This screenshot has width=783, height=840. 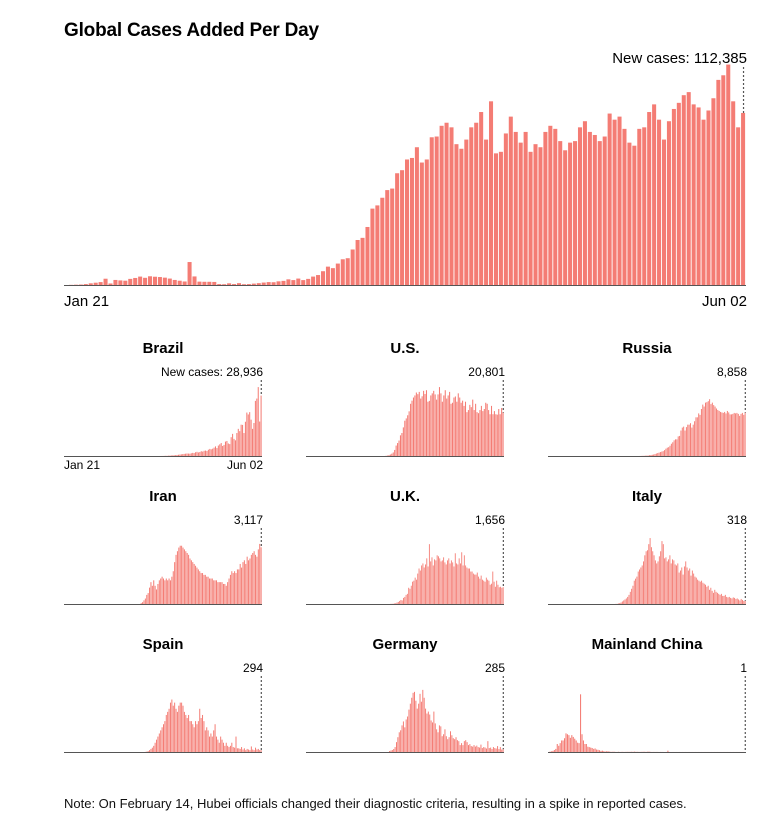 I want to click on panel-title-russia: Russia, so click(x=647, y=348).